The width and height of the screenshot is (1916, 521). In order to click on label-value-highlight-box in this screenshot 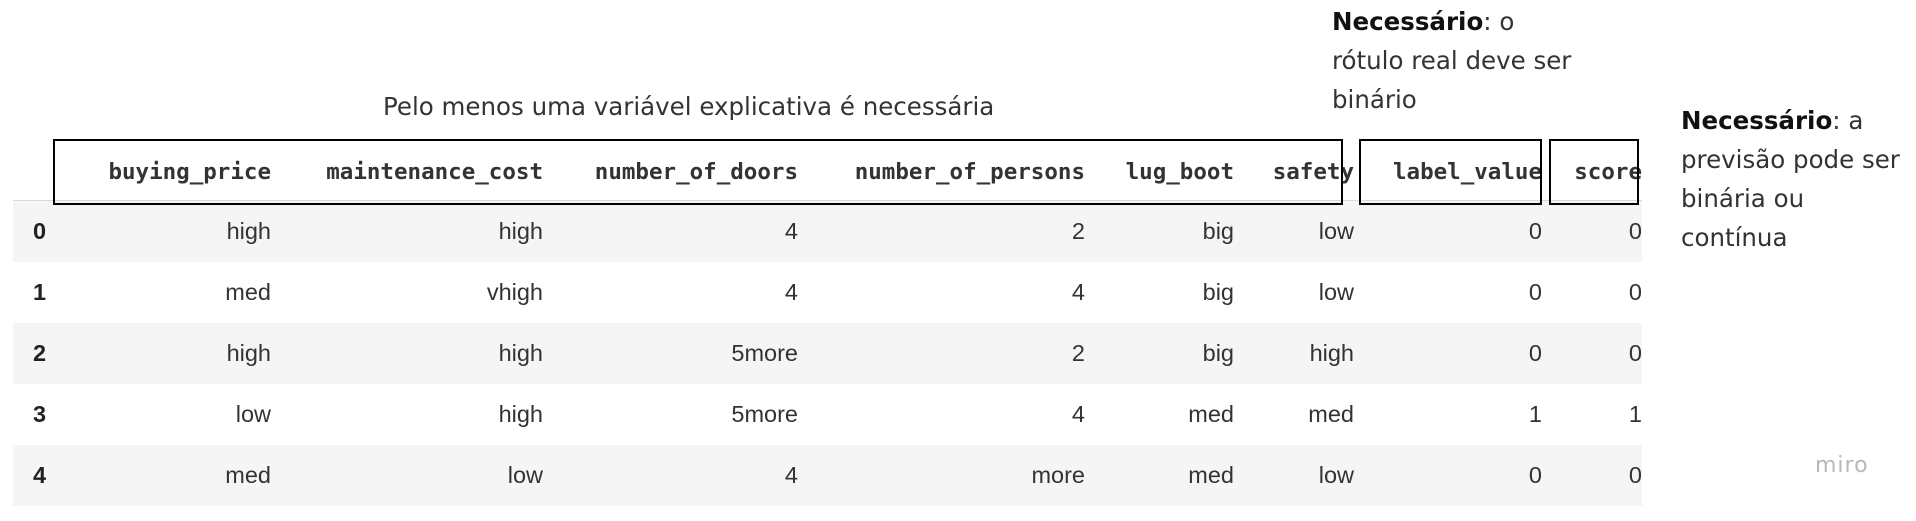, I will do `click(1450, 172)`.